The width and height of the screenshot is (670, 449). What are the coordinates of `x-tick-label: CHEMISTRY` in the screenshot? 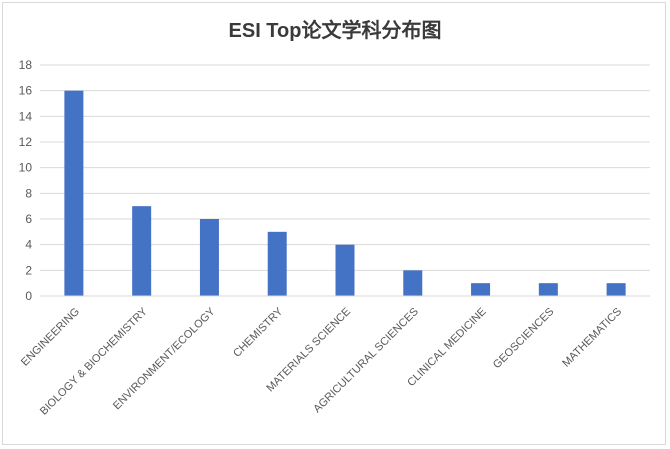 It's located at (258, 332).